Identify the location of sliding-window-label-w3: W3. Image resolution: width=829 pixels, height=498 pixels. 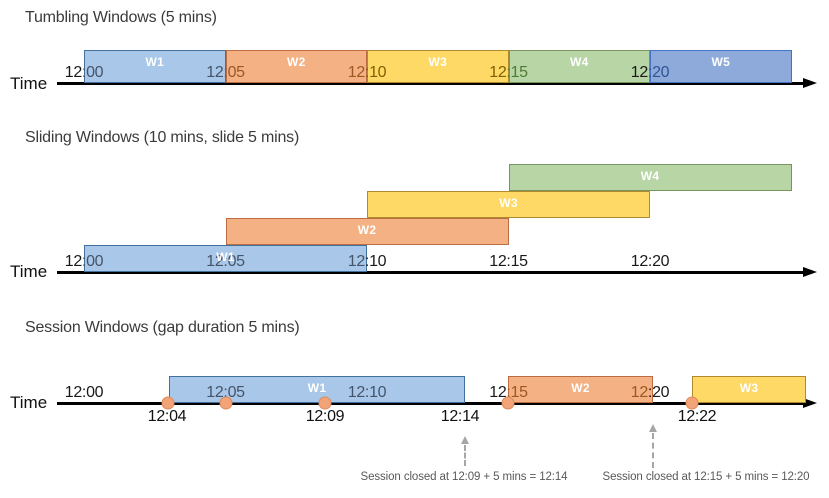
(508, 203).